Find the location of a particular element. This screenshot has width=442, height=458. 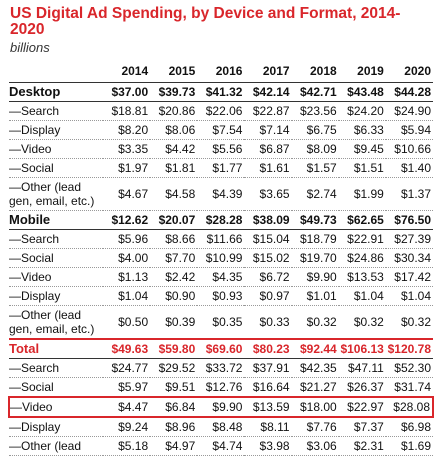

cell: $1.97 is located at coordinates (127, 168).